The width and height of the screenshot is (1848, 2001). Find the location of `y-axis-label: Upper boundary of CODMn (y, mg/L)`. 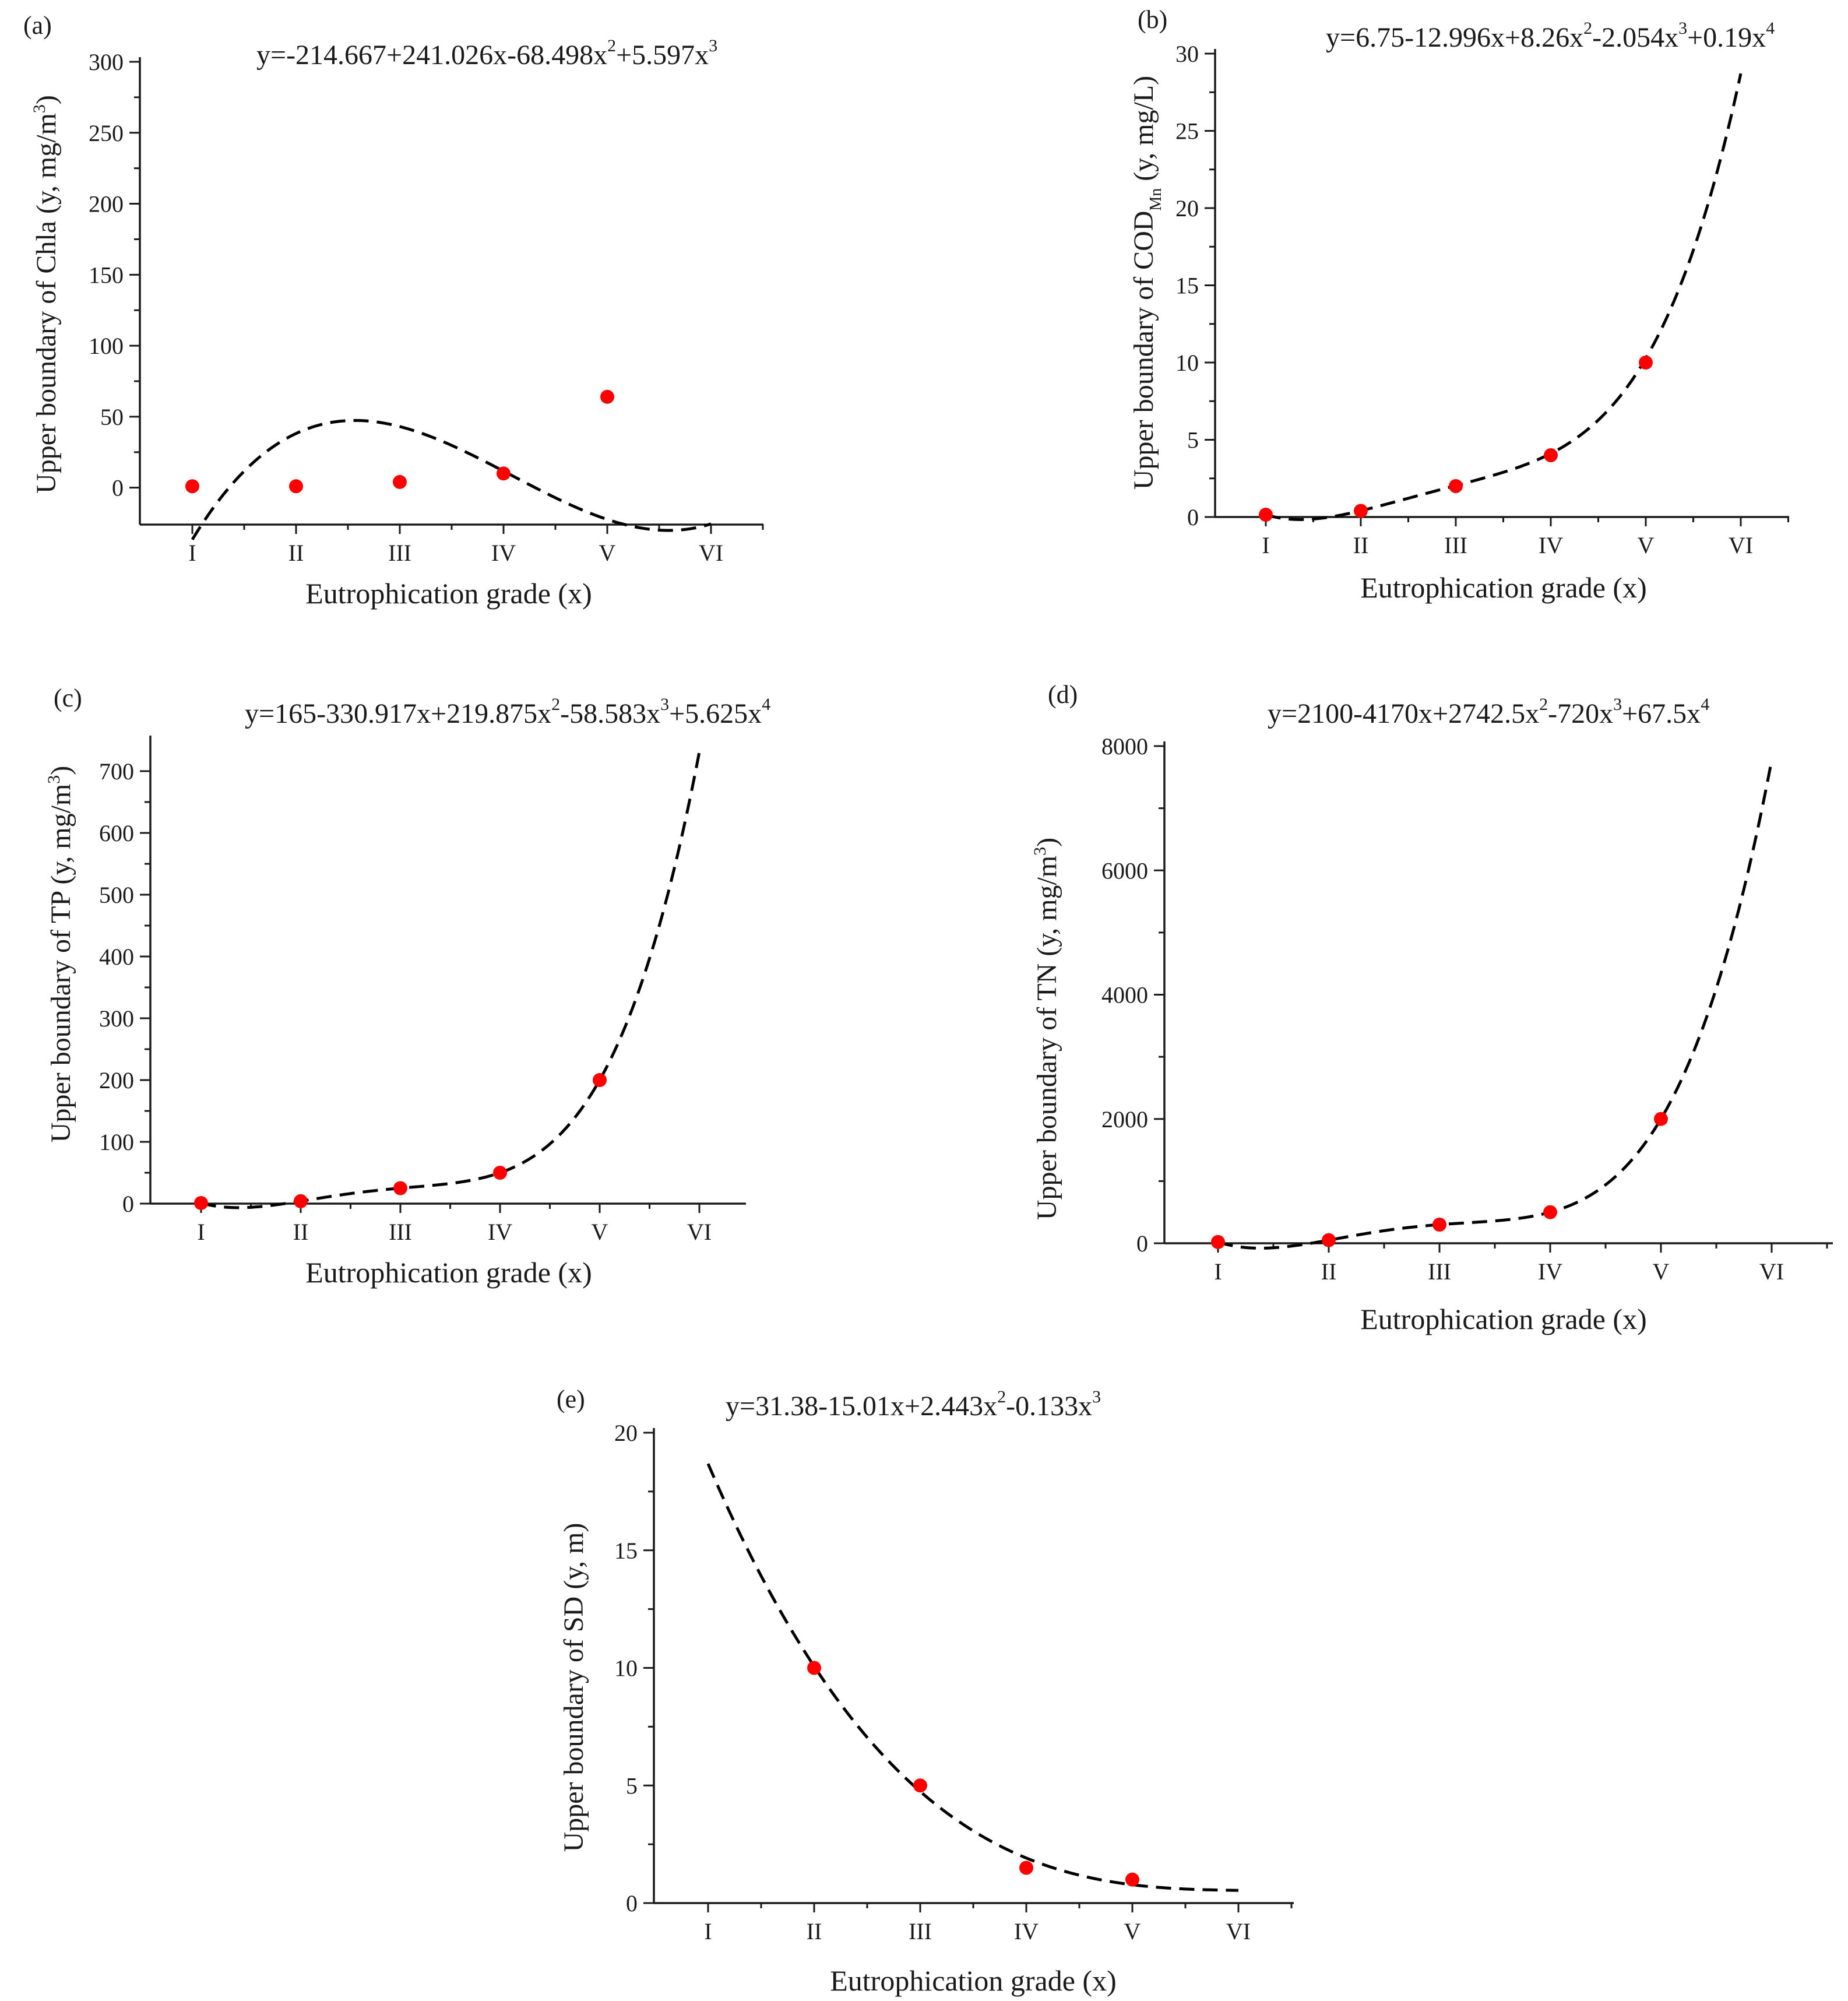

y-axis-label: Upper boundary of CODMn (y, mg/L) is located at coordinates (1146, 283).